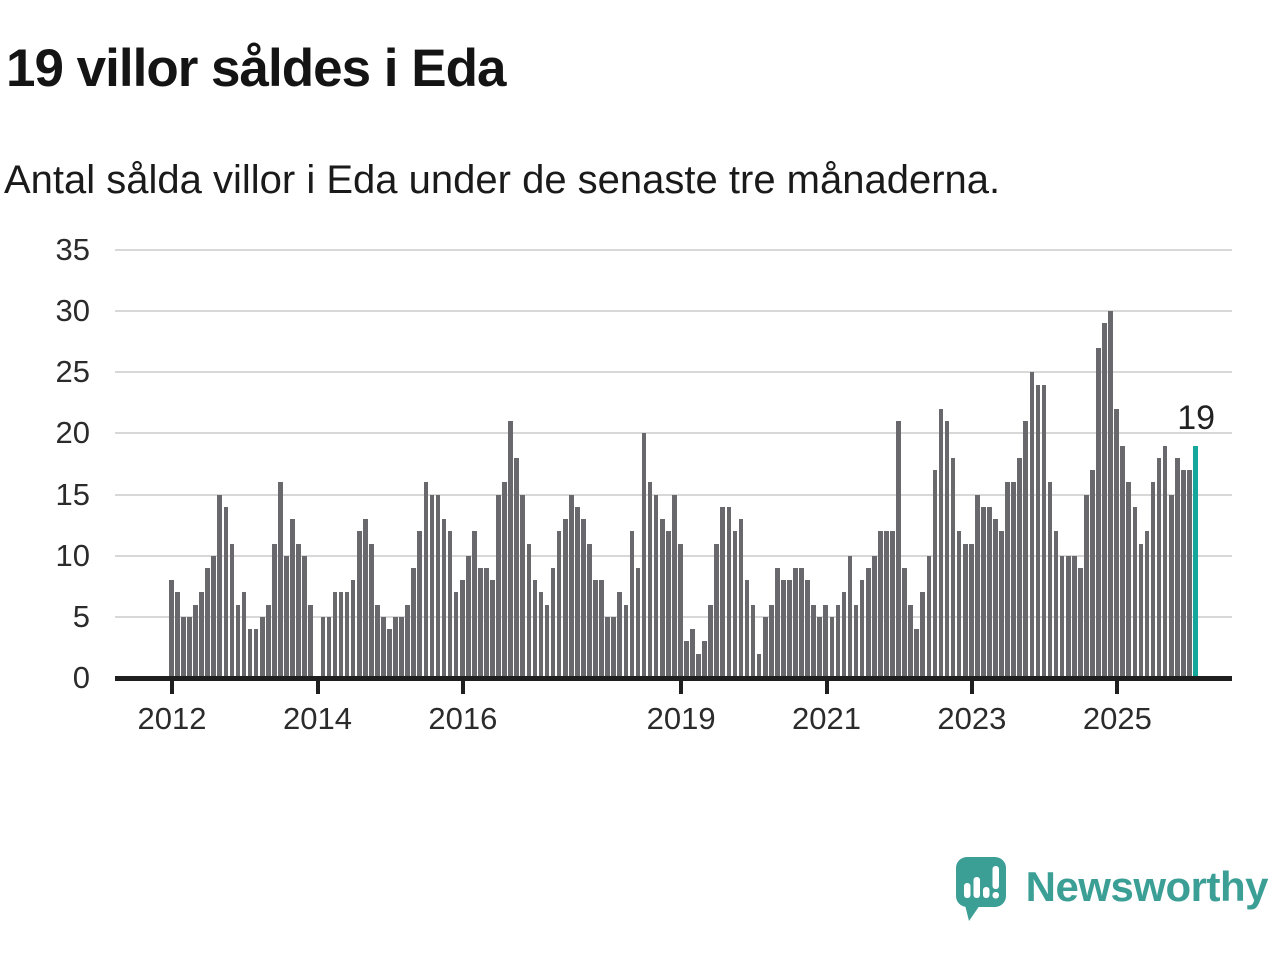 Image resolution: width=1280 pixels, height=960 pixels. What do you see at coordinates (972, 718) in the screenshot?
I see `x-axis-label-2023: 2023` at bounding box center [972, 718].